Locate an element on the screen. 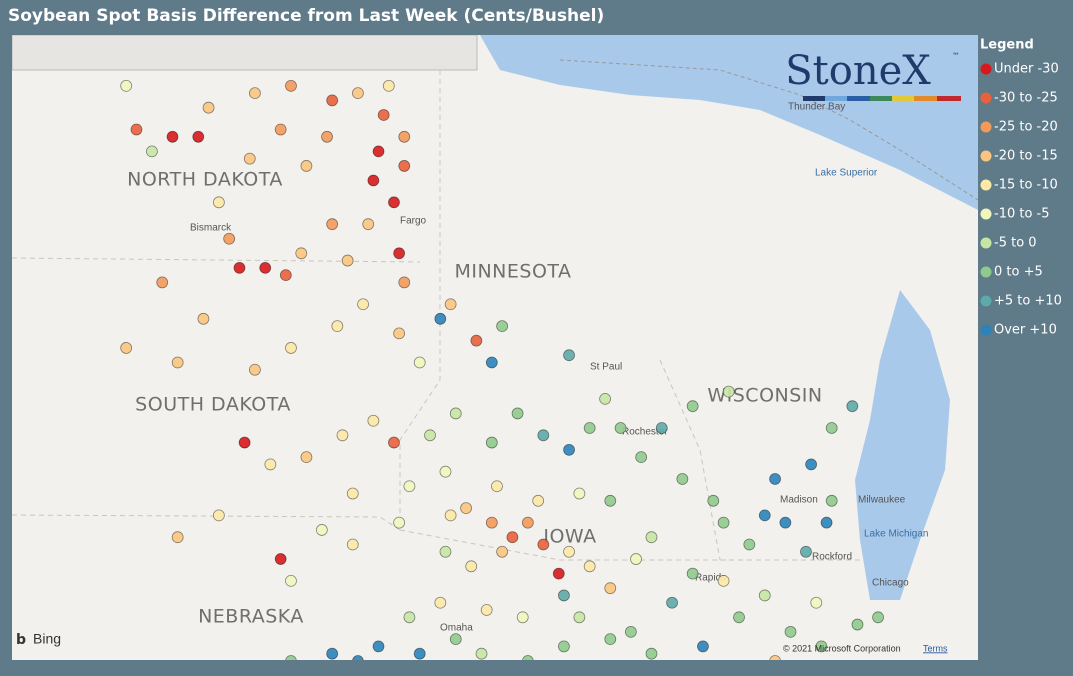 The height and width of the screenshot is (676, 1073). lake-superior is located at coordinates (729, 122).